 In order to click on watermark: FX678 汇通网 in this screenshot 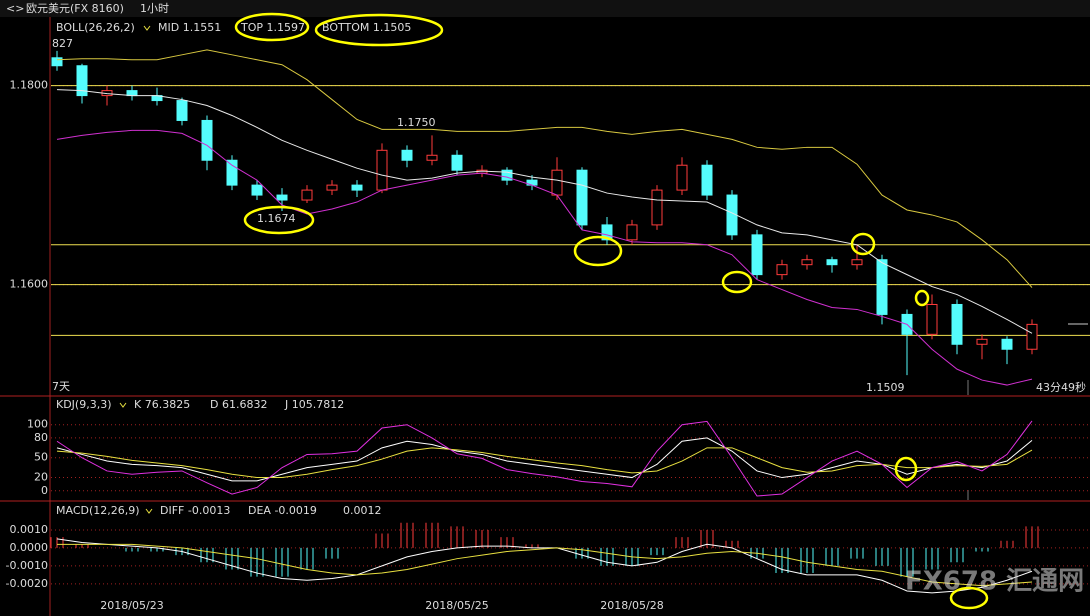, I will do `click(994, 582)`.